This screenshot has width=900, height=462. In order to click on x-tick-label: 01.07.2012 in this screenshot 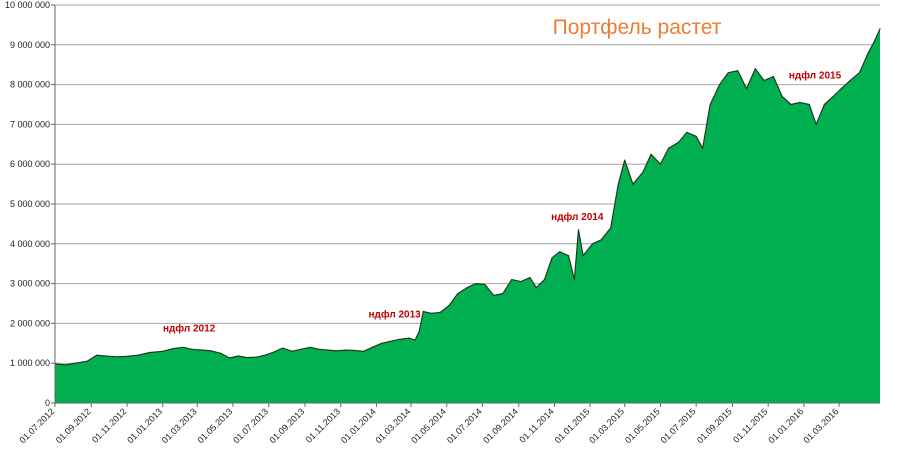, I will do `click(36, 425)`.